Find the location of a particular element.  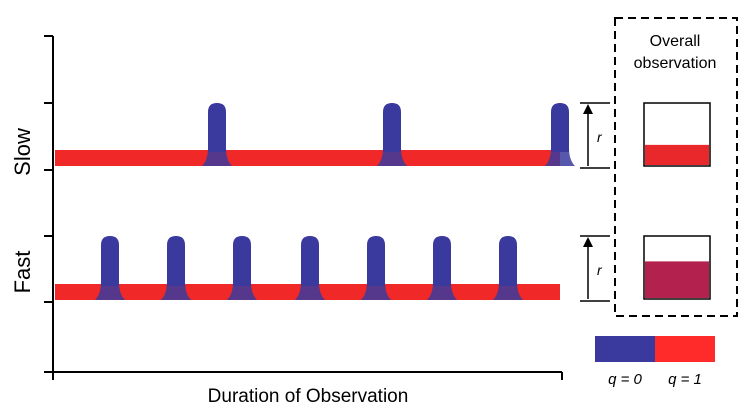

legend-q0-swatch is located at coordinates (625, 349).